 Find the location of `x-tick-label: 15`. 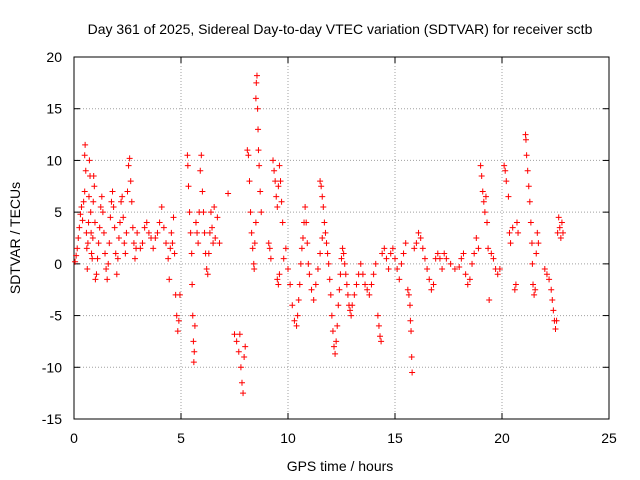

x-tick-label: 15 is located at coordinates (395, 438).